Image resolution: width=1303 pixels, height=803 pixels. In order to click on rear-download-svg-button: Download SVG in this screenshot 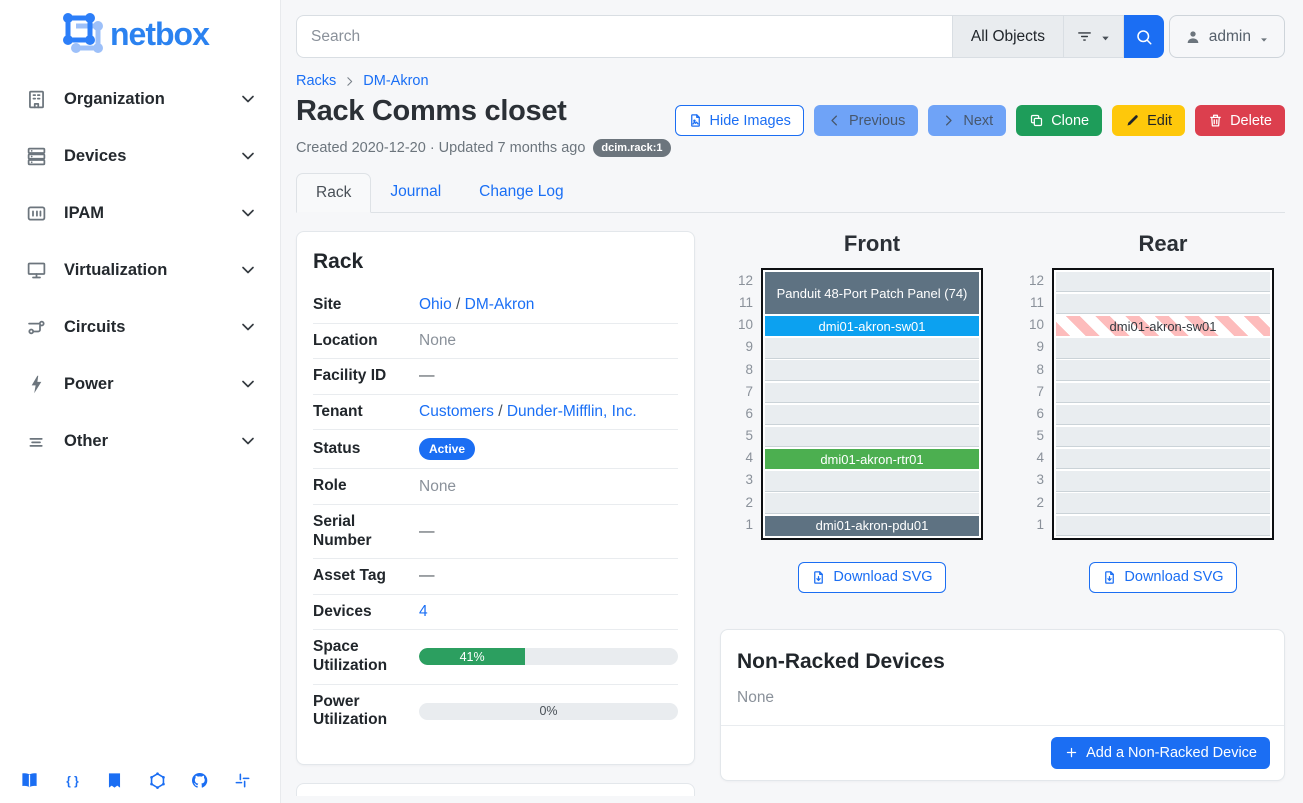, I will do `click(1163, 577)`.